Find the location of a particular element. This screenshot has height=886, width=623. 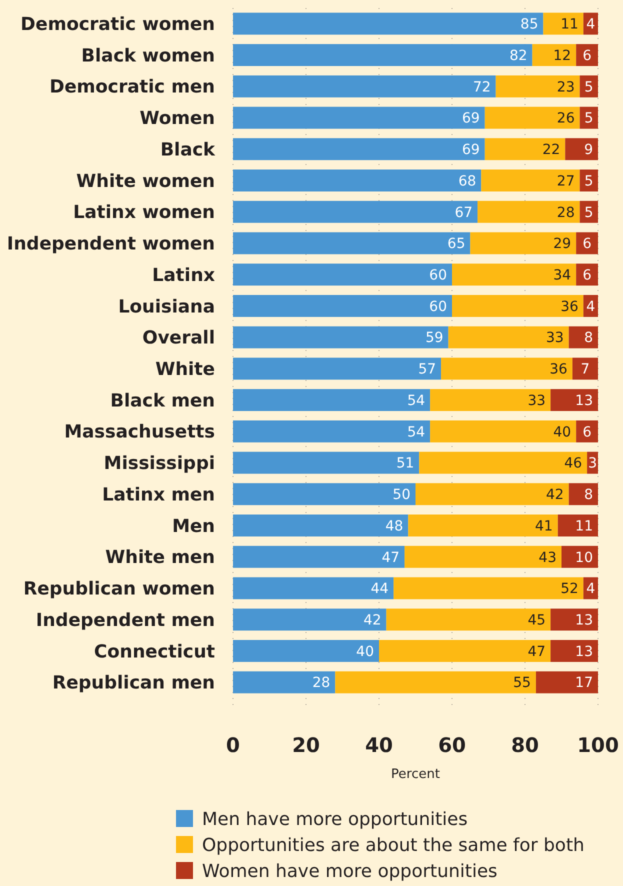

y-tick-label: Democratic men is located at coordinates (132, 87).